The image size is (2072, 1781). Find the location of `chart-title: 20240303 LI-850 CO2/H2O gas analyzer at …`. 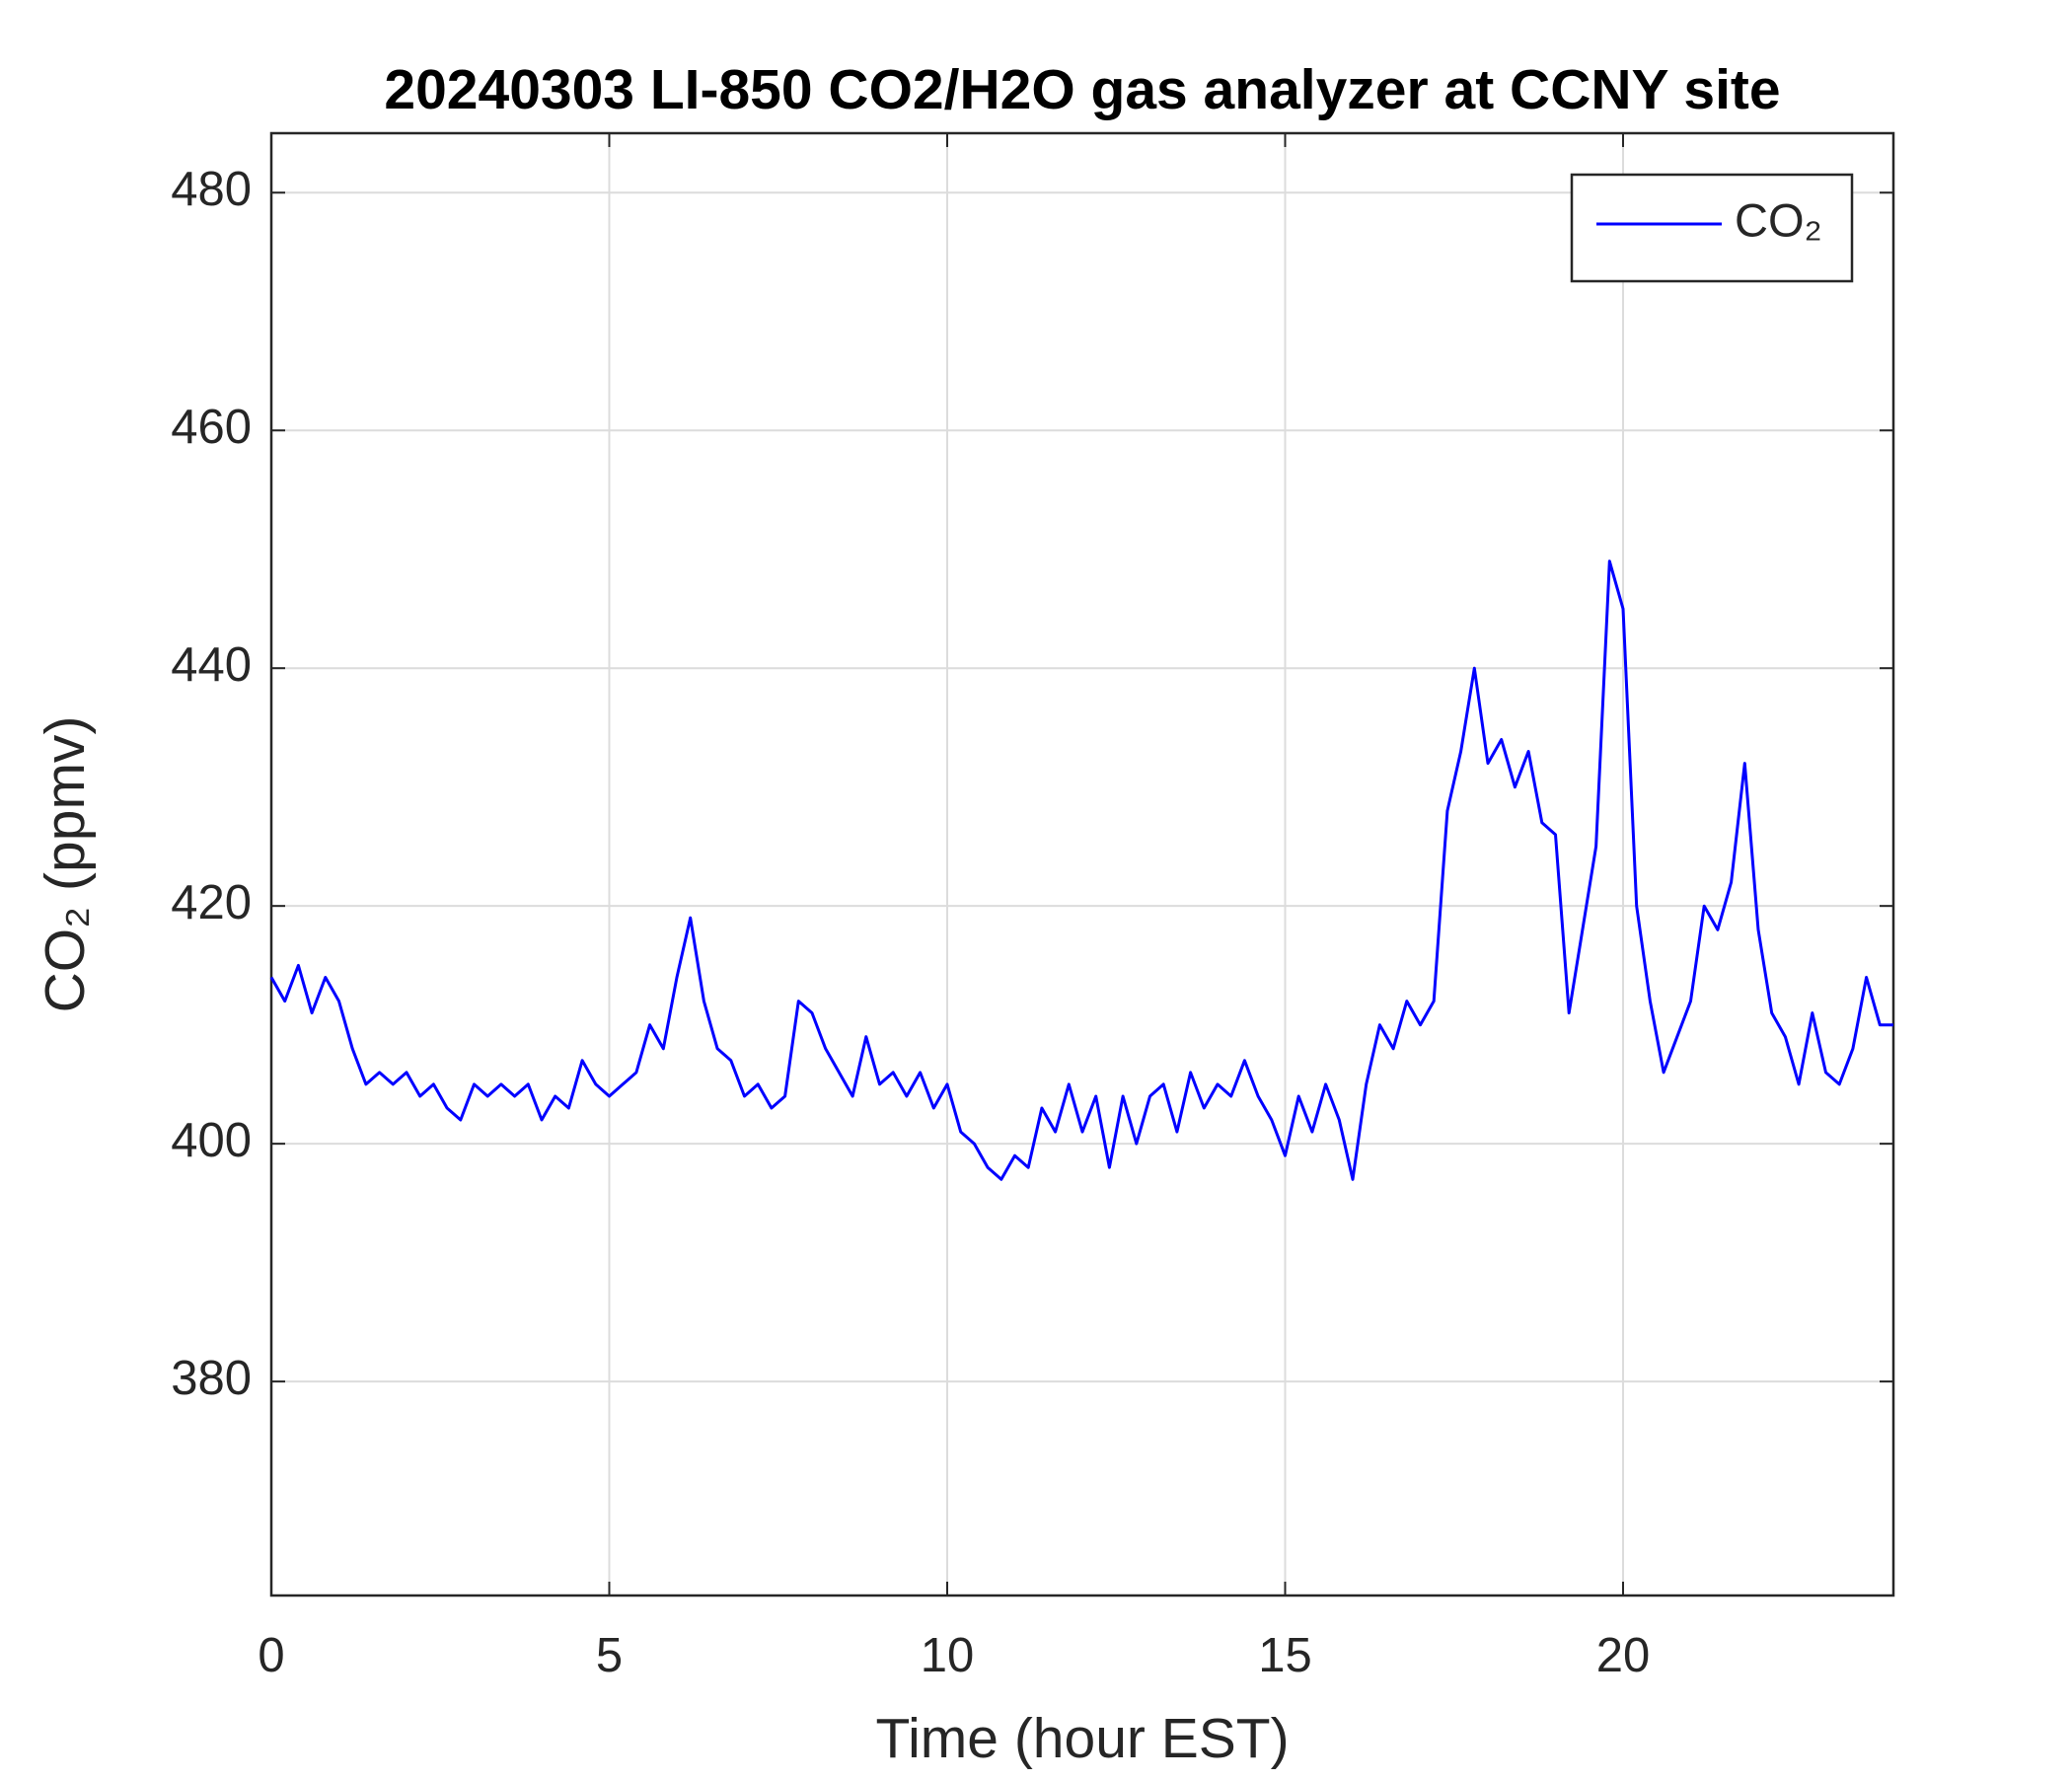

chart-title: 20240303 LI-850 CO2/H2O gas analyzer at … is located at coordinates (1082, 89).